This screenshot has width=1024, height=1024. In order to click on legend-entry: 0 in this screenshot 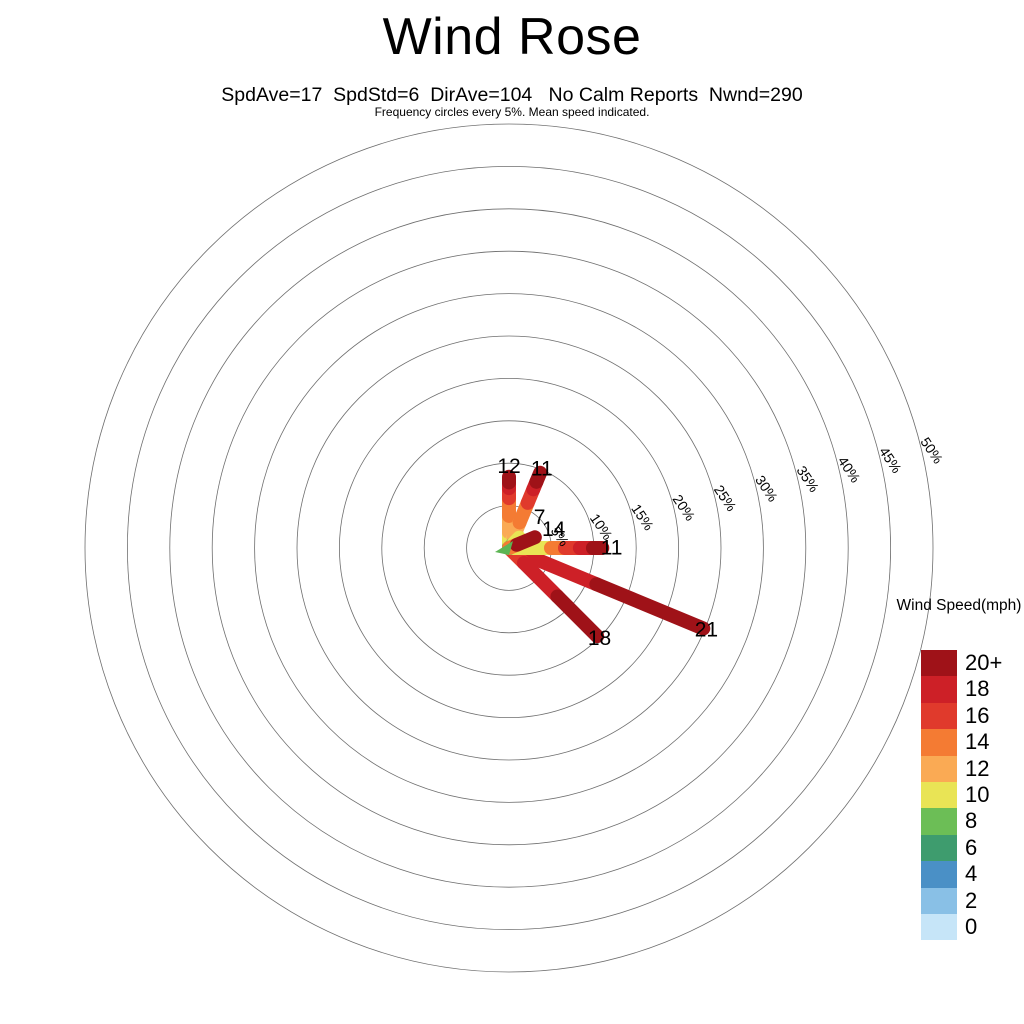, I will do `click(961, 927)`.